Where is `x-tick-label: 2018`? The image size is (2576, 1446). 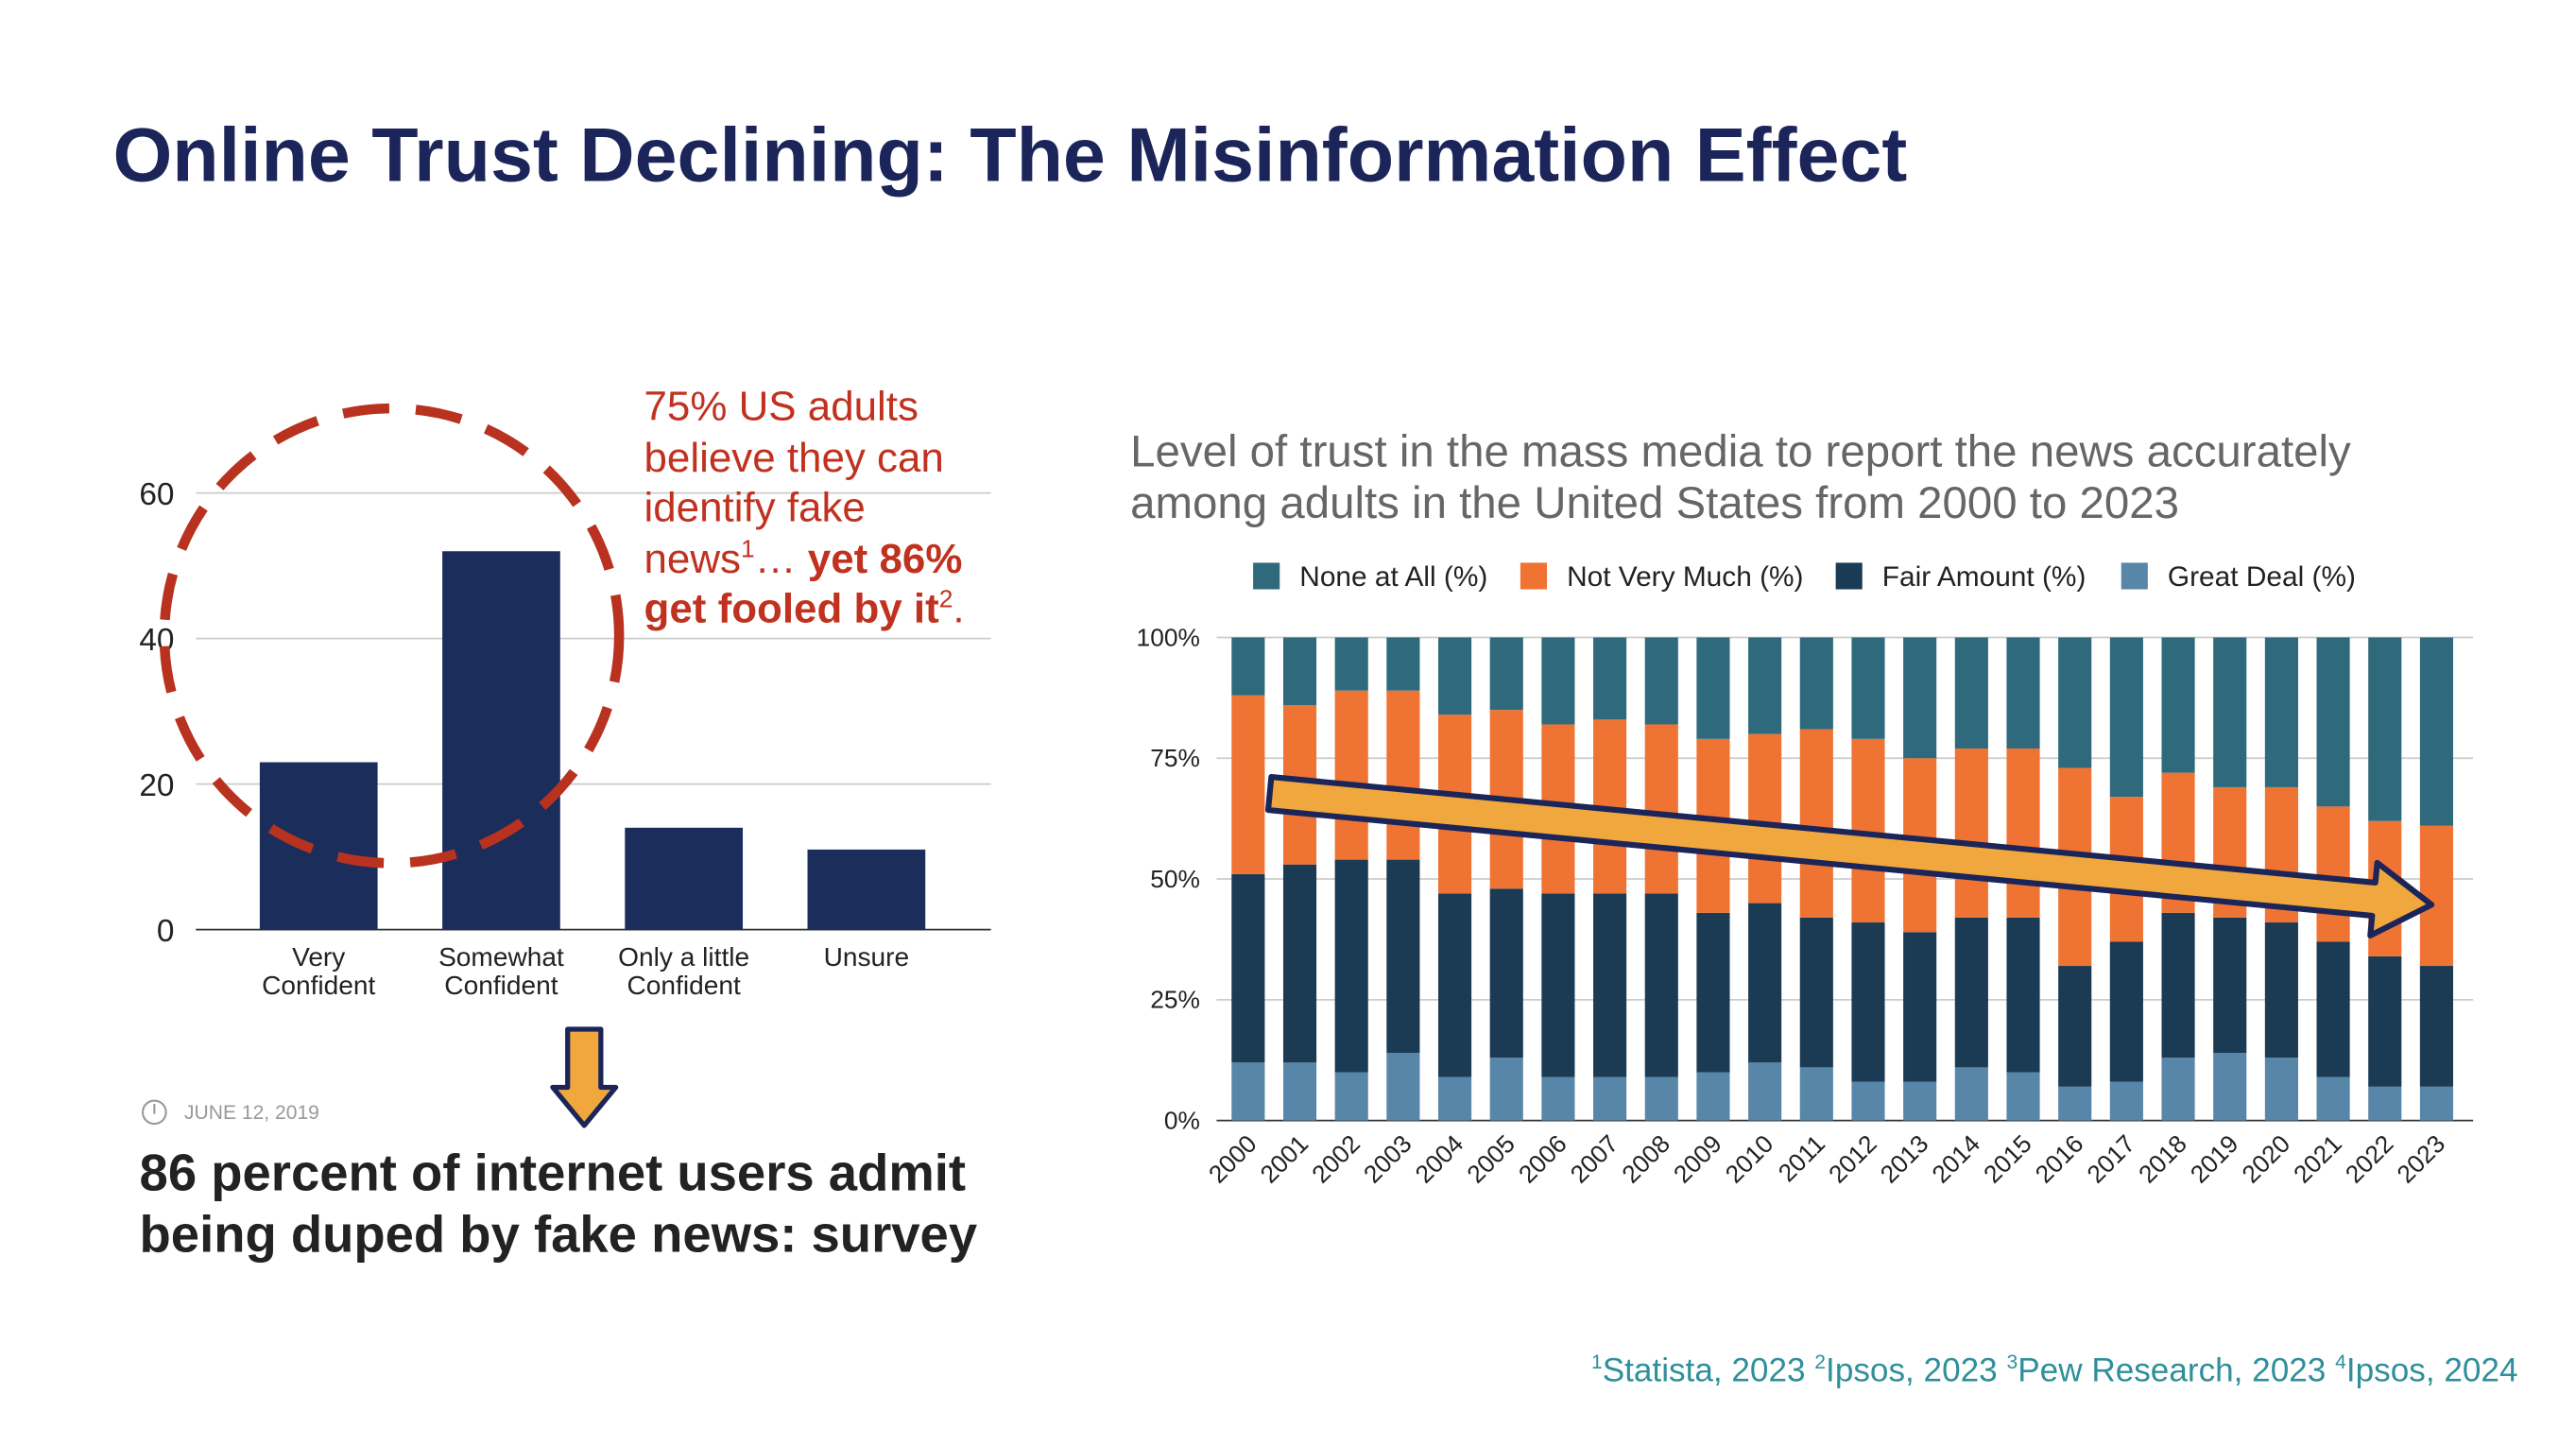 x-tick-label: 2018 is located at coordinates (2162, 1159).